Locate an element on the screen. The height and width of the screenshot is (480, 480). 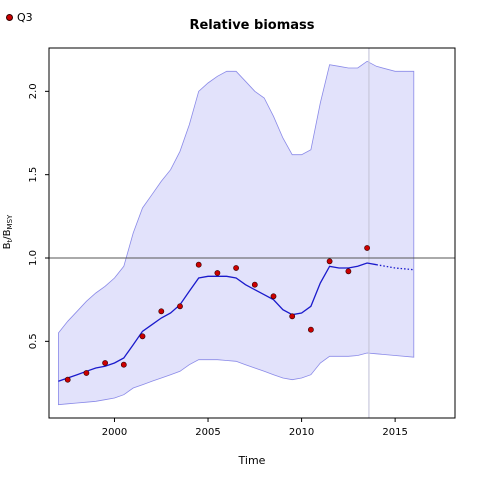
x-tick-label: 2005 is located at coordinates (207, 432).